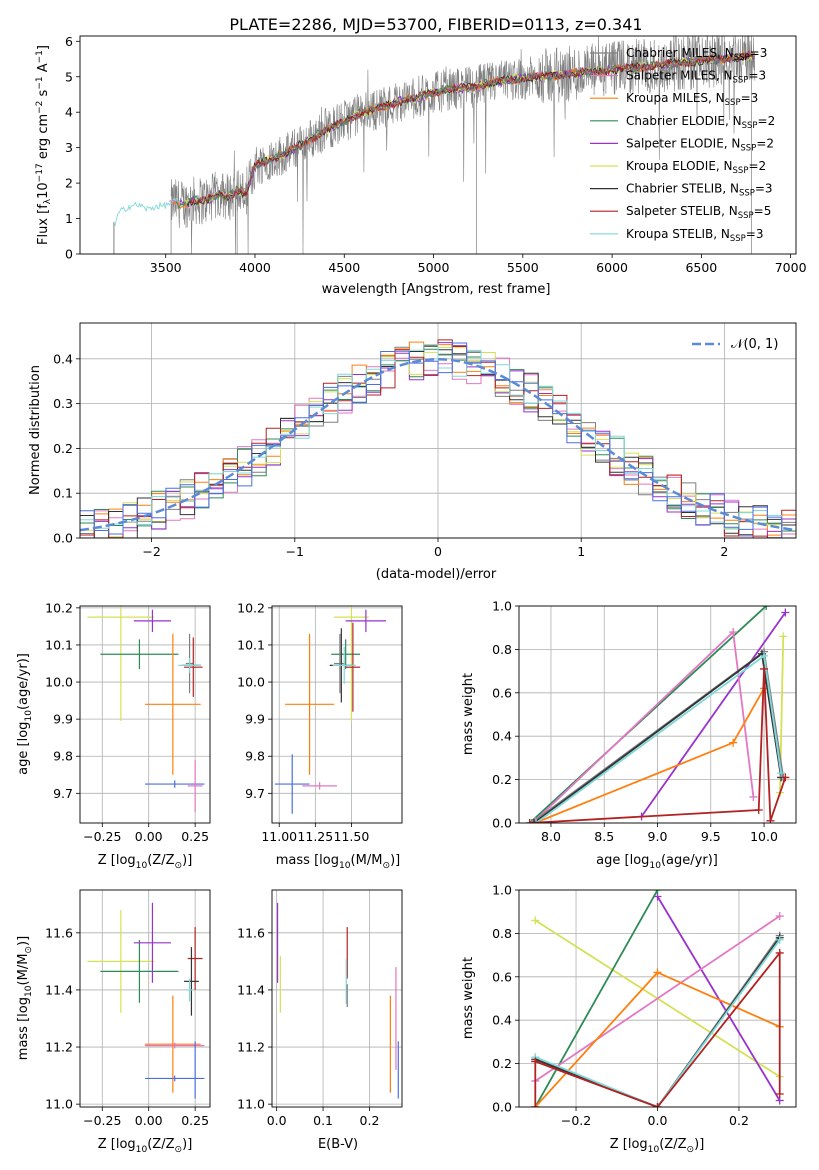  I want to click on y-tick-label: 0.6, so click(502, 976).